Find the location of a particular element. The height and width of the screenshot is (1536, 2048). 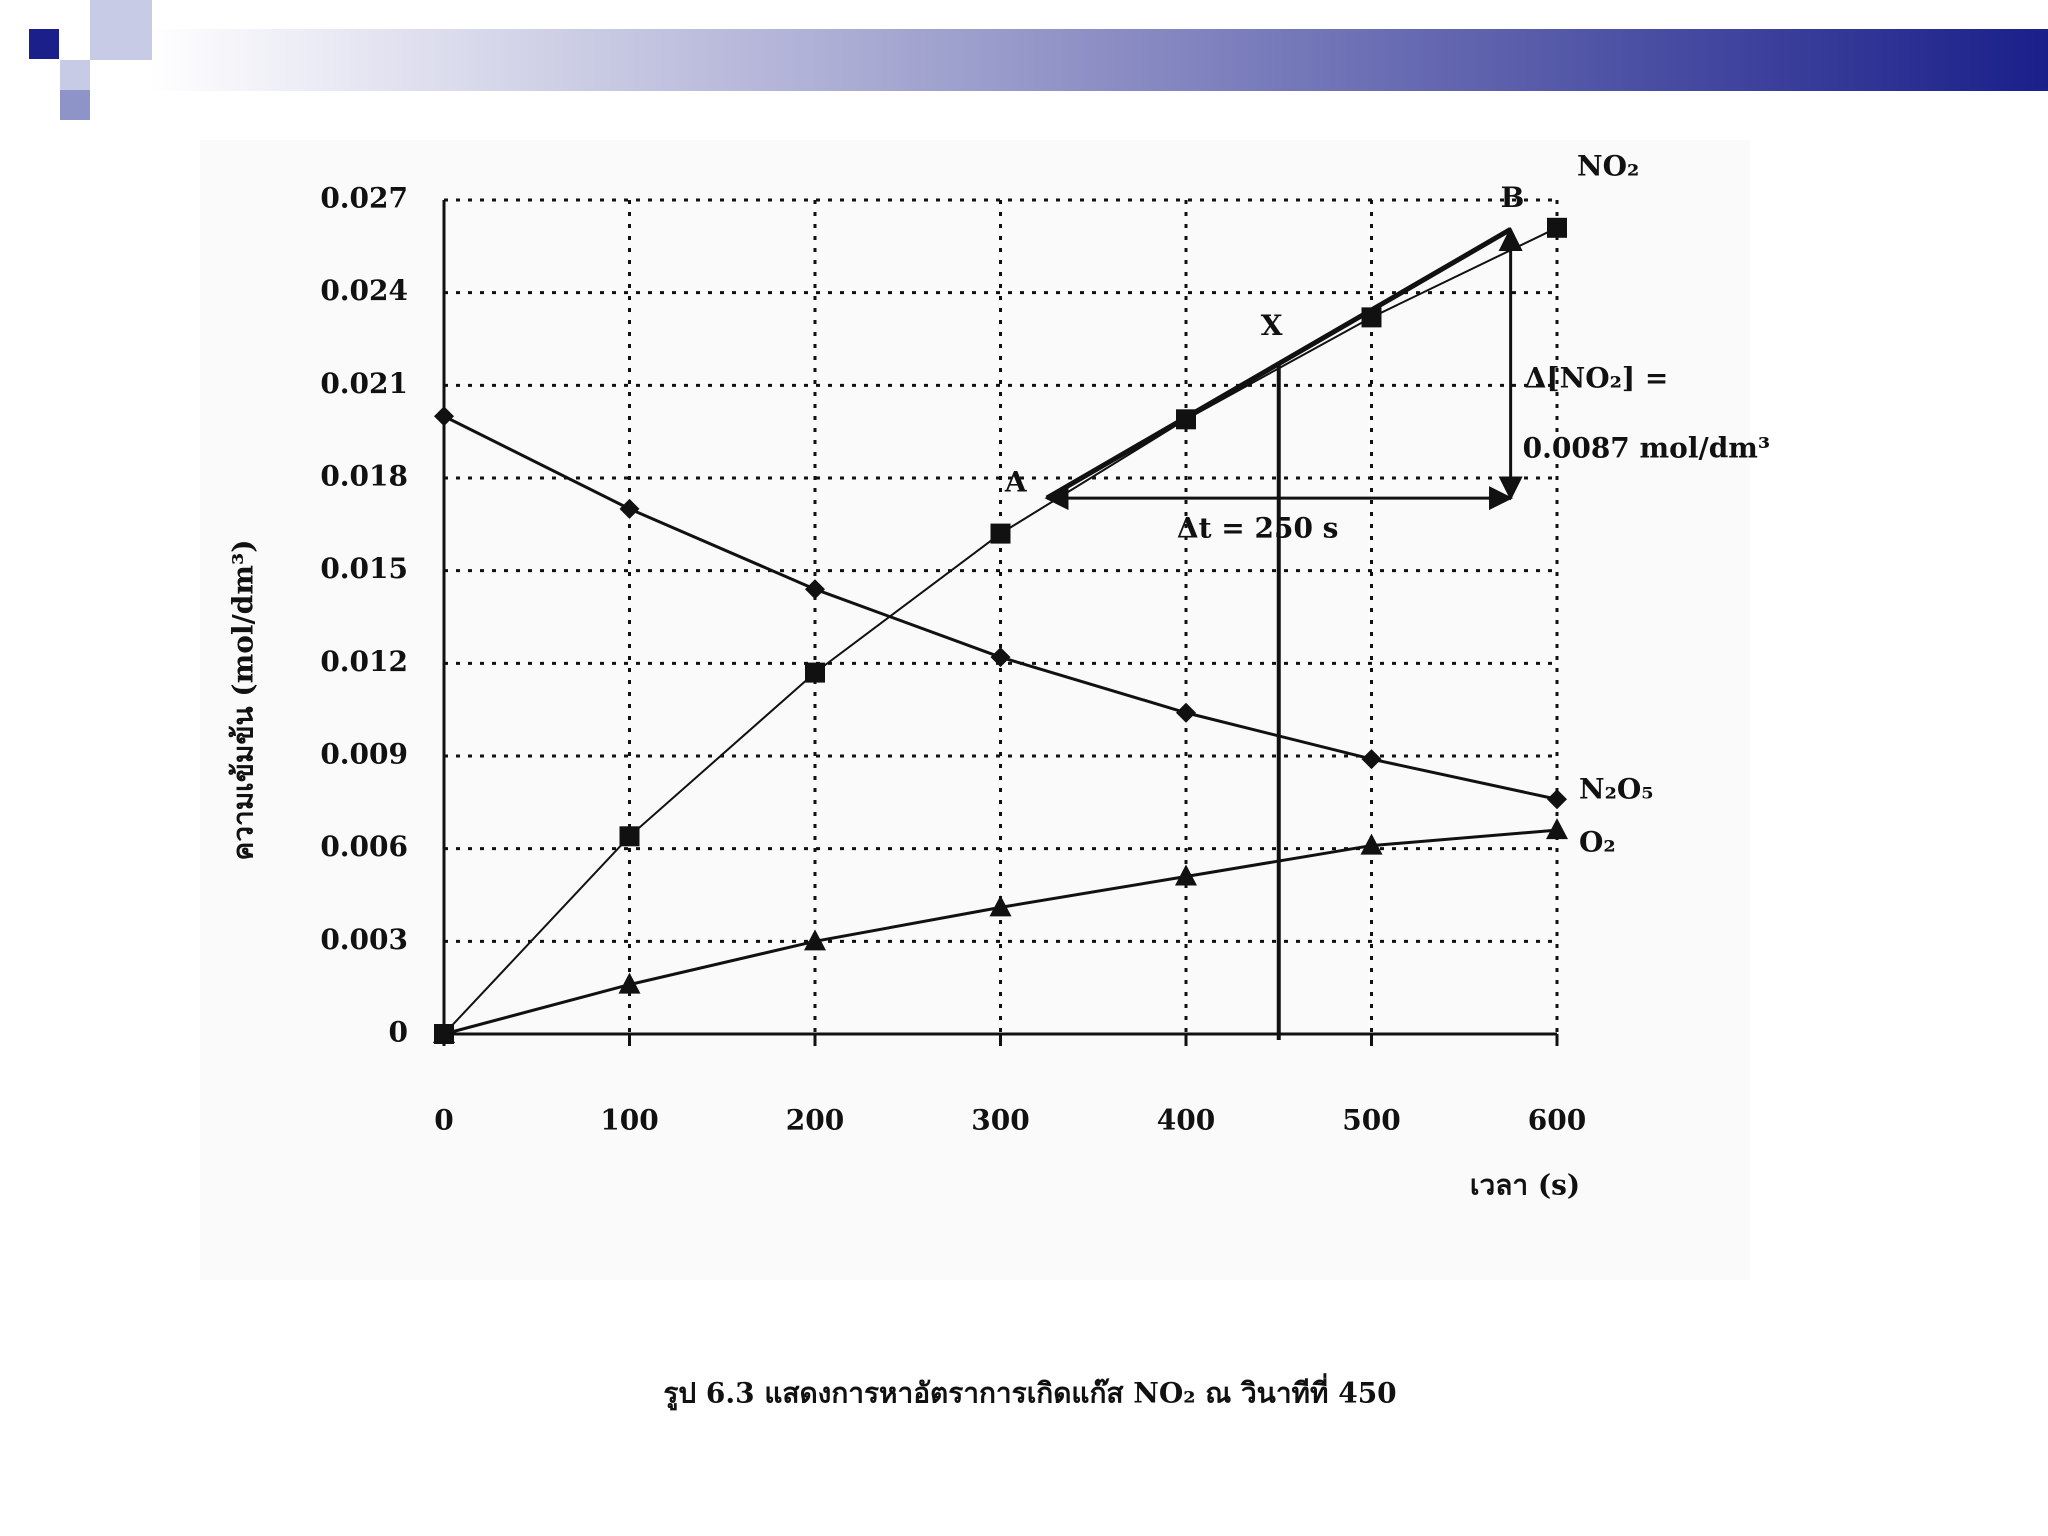

y-tick-label: 0.003 is located at coordinates (364, 939).